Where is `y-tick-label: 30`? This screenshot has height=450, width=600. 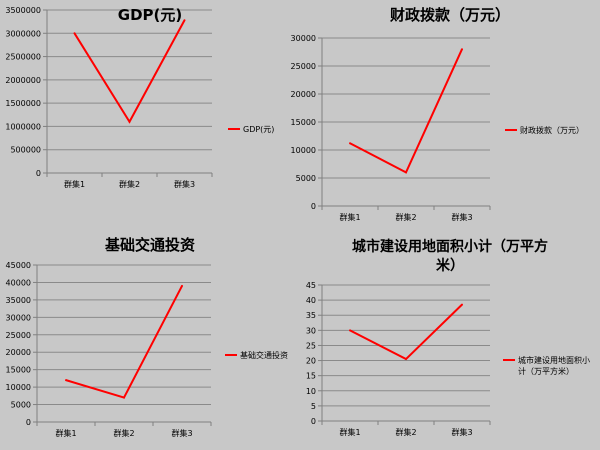
y-tick-label: 30 is located at coordinates (311, 330).